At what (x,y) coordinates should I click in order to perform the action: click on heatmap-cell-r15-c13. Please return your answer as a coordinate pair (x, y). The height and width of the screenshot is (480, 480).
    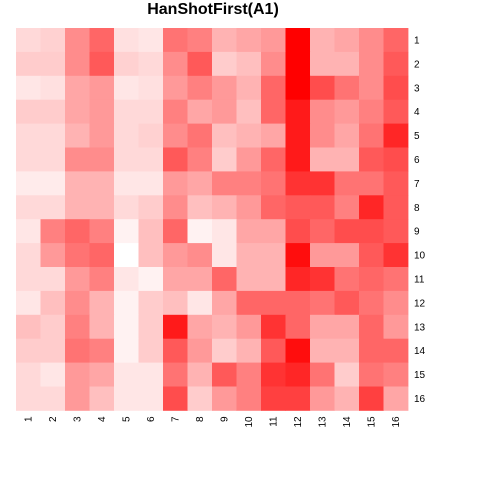
    Looking at the image, I should click on (322, 374).